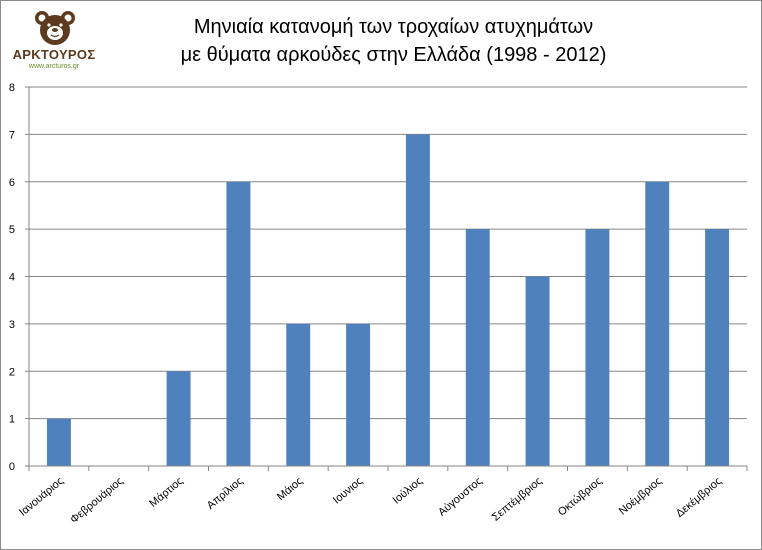 The height and width of the screenshot is (550, 762). I want to click on y-tick-label: 1, so click(12, 420).